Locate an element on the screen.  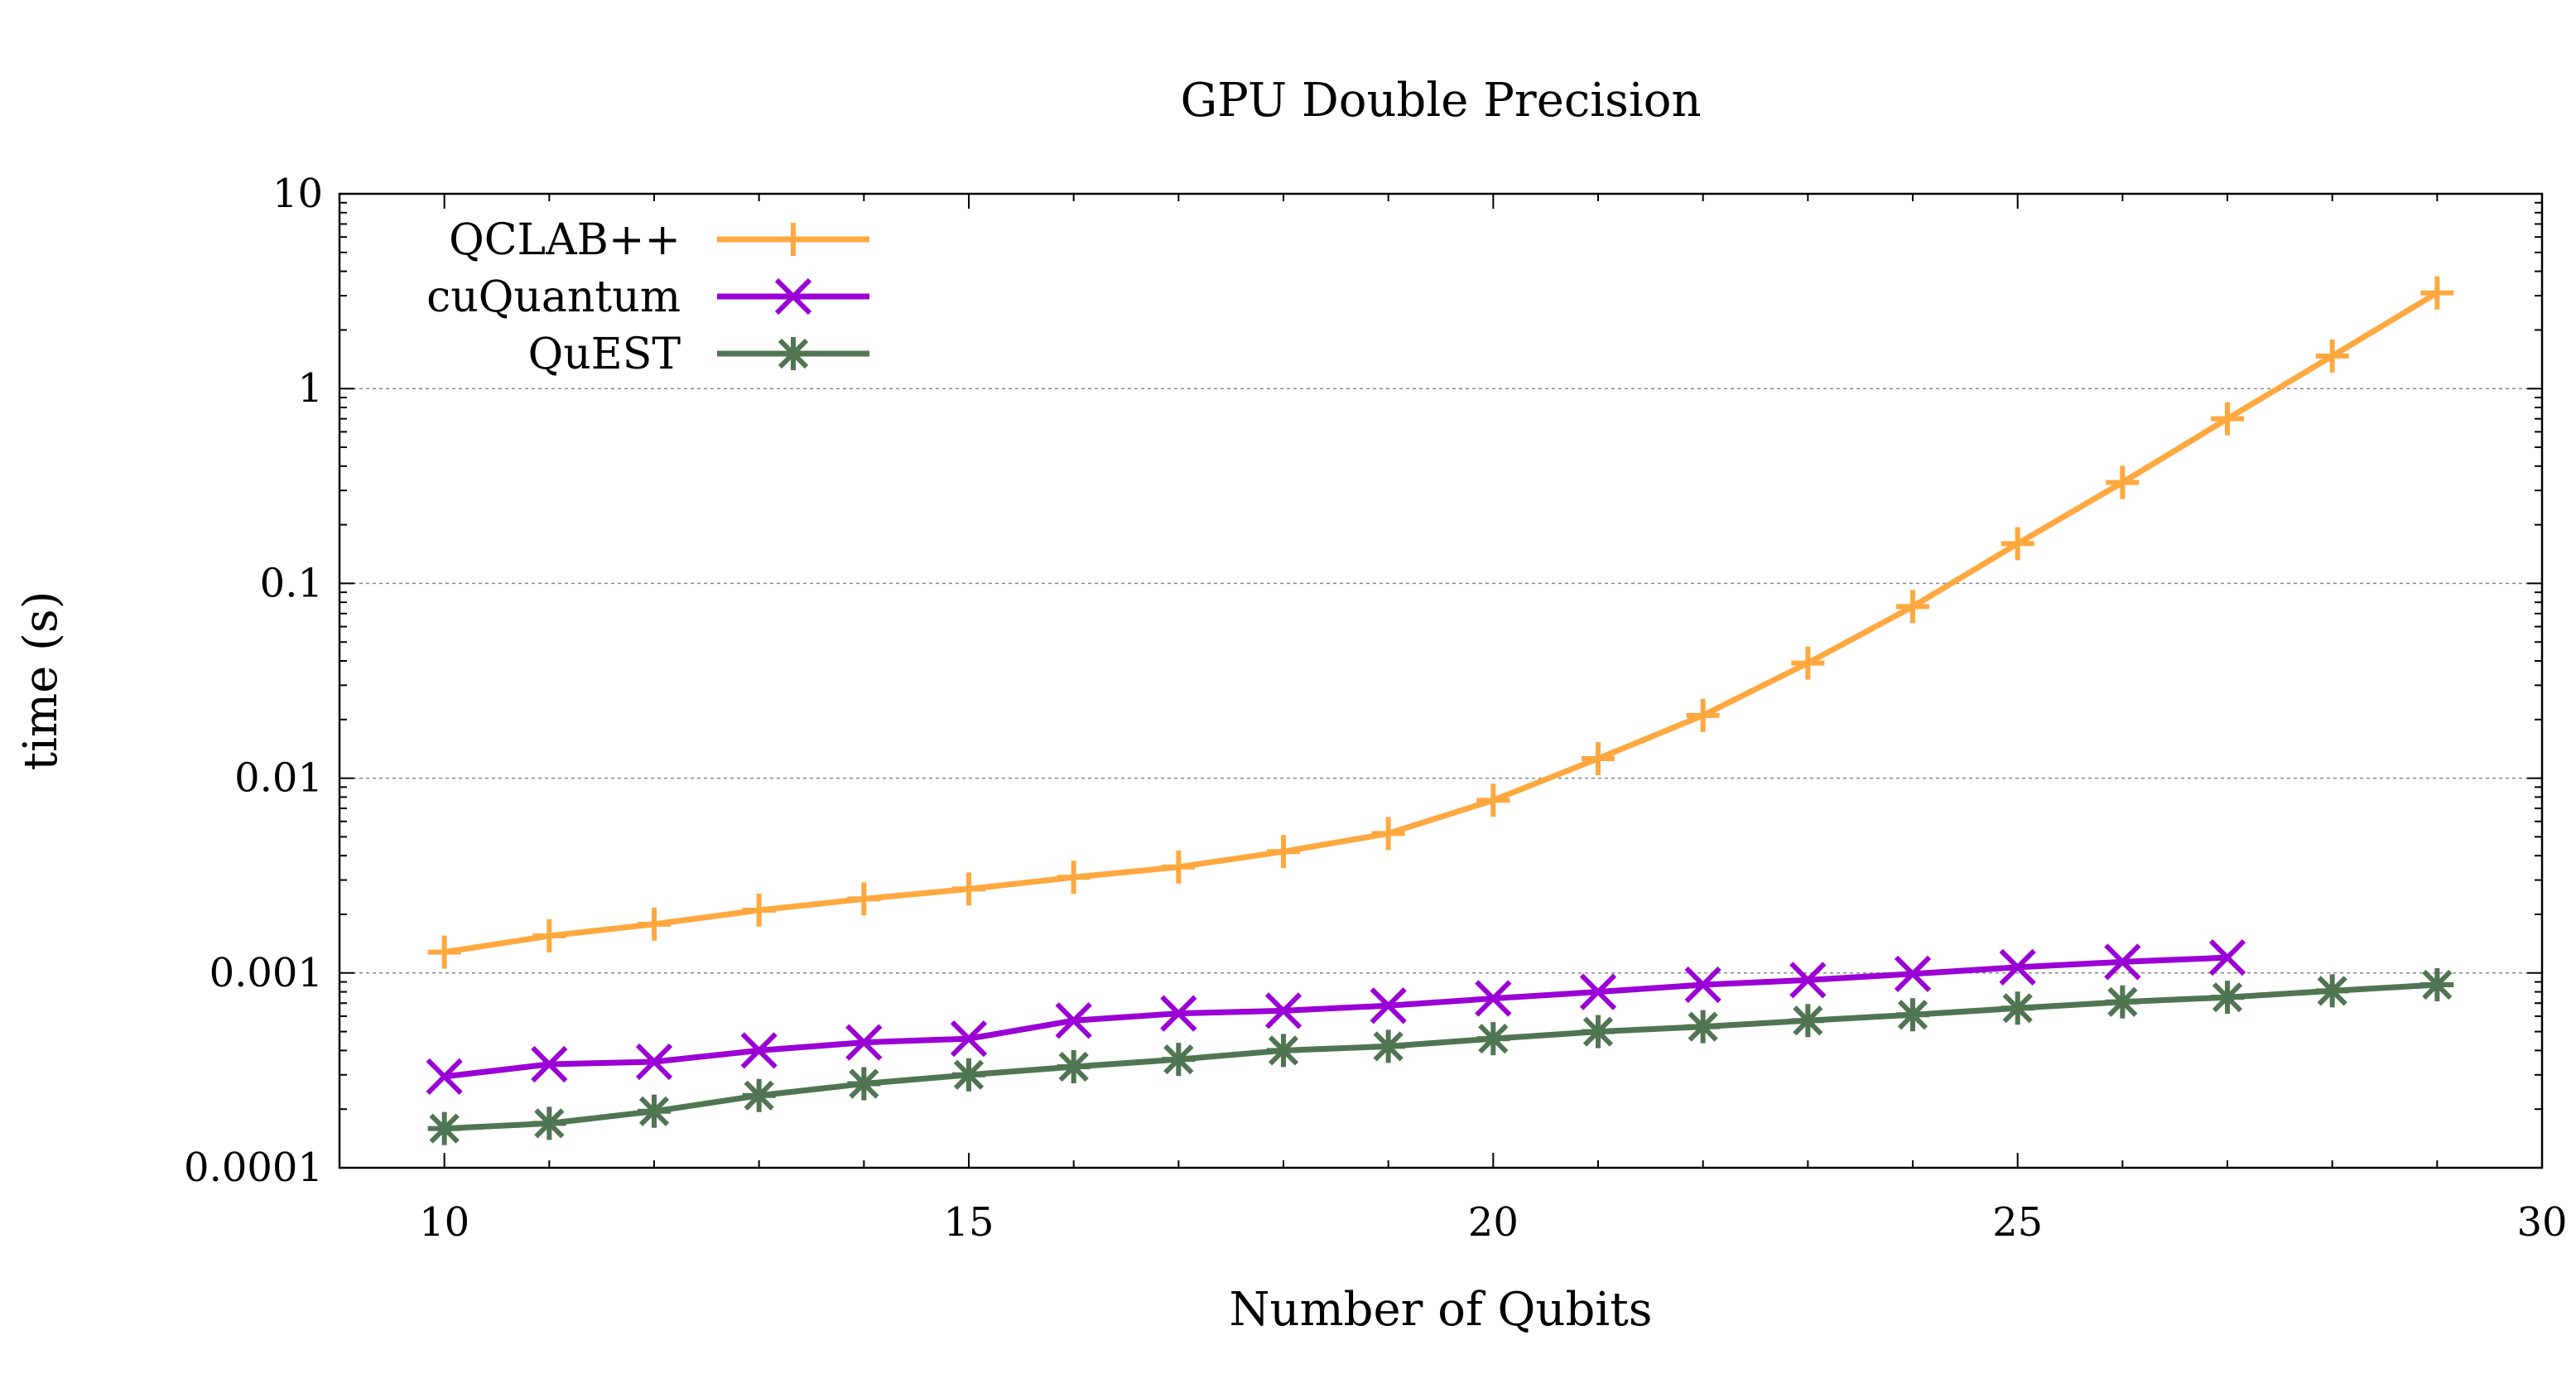
x-tick-label: 20 is located at coordinates (1493, 1222).